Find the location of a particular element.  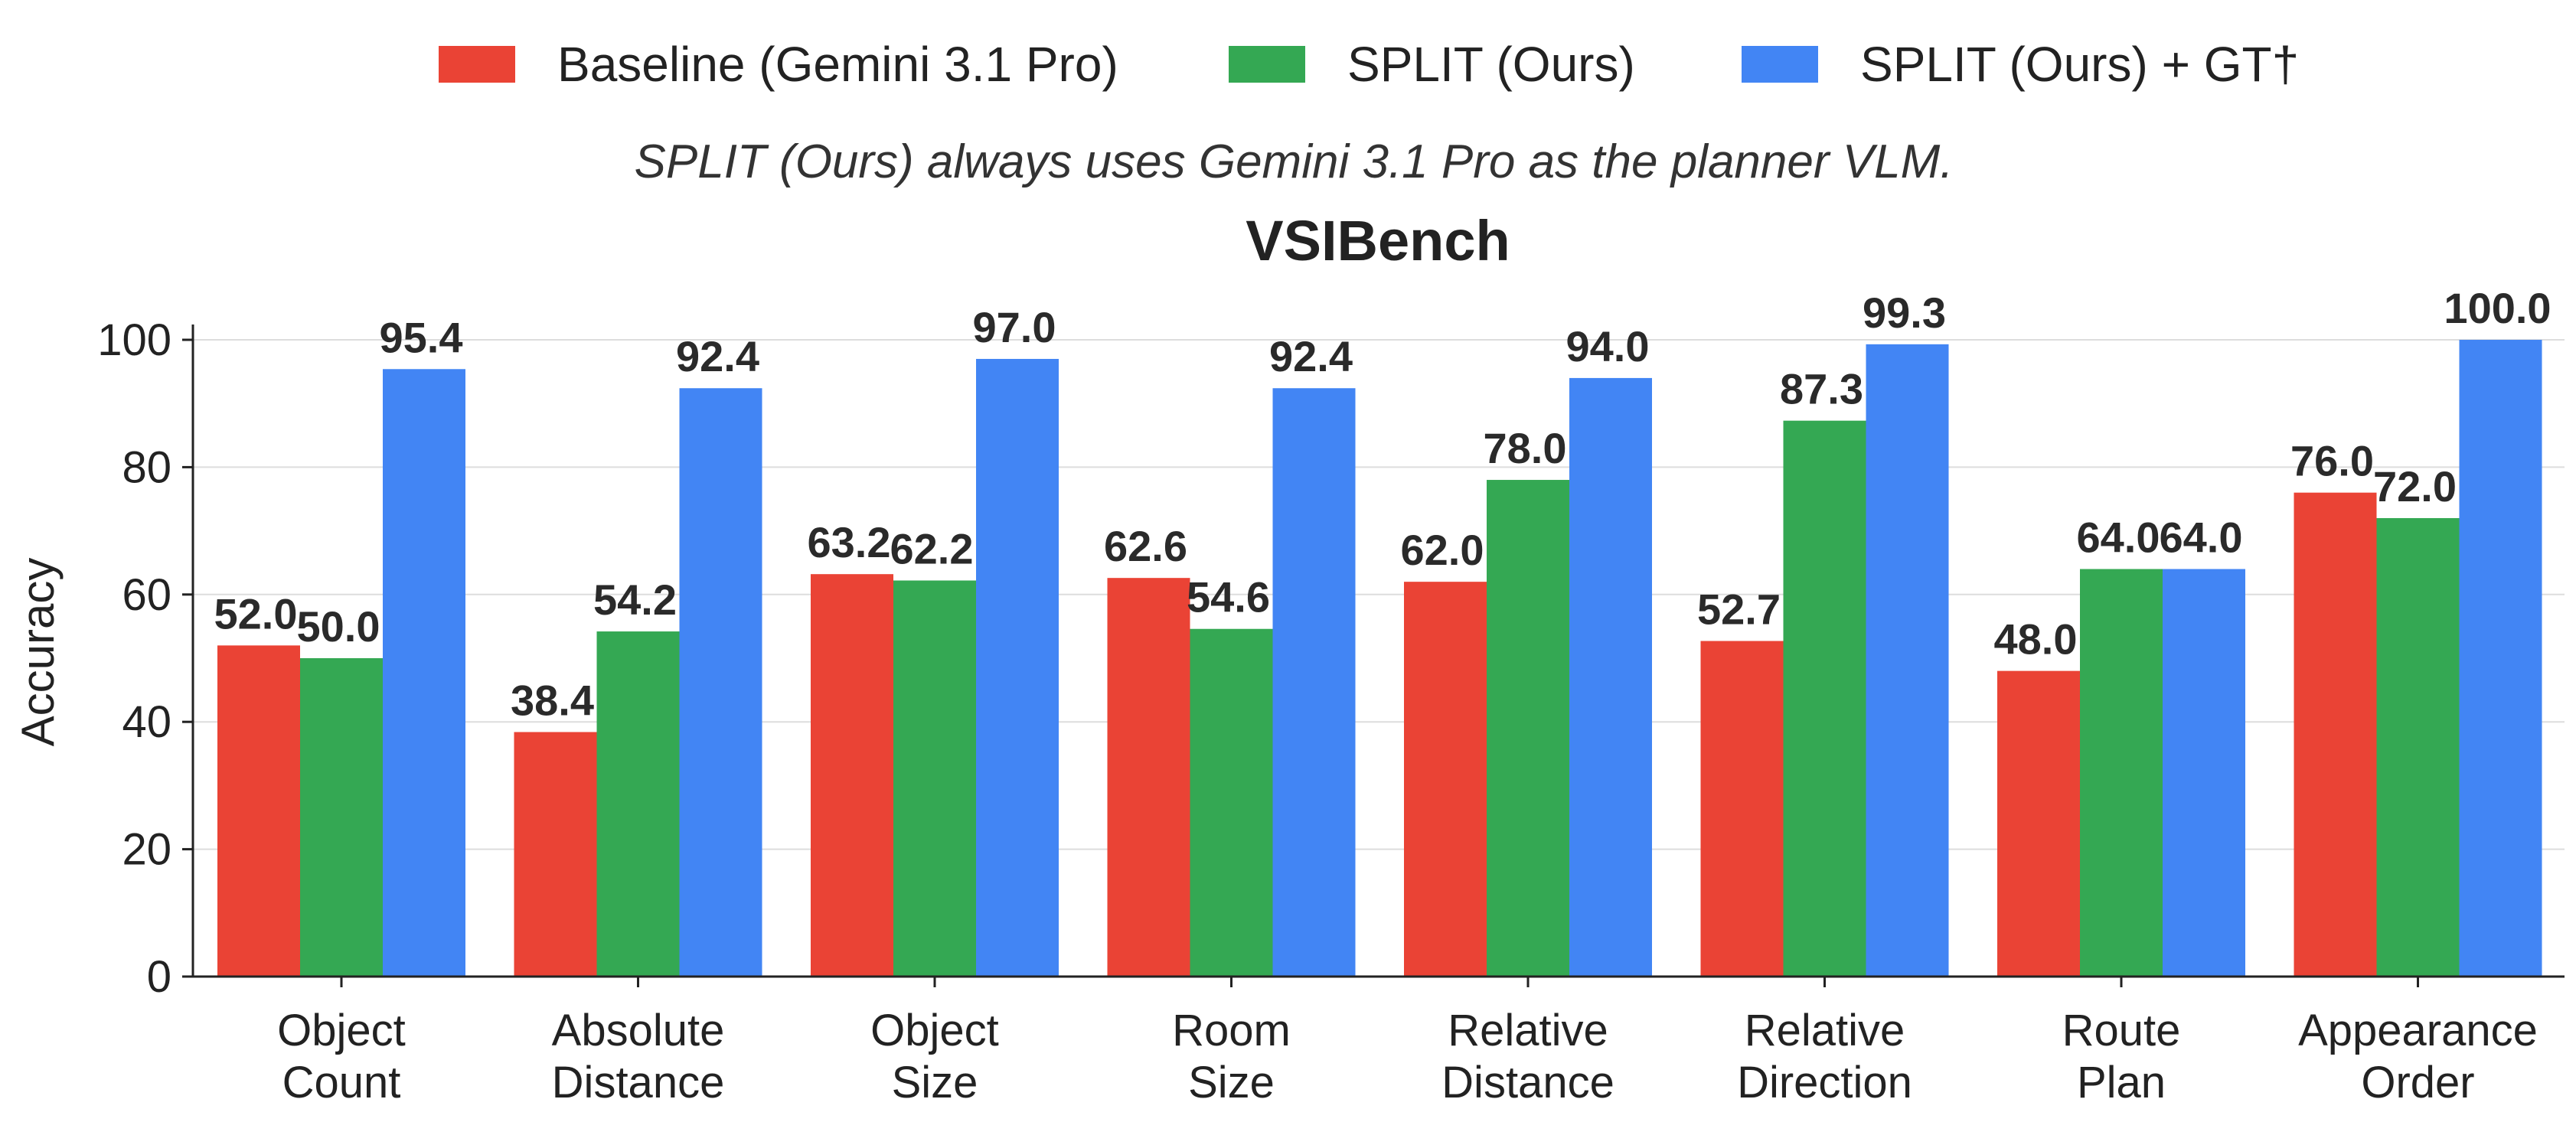

legend-label: SPLIT (Ours) is located at coordinates (1491, 64).